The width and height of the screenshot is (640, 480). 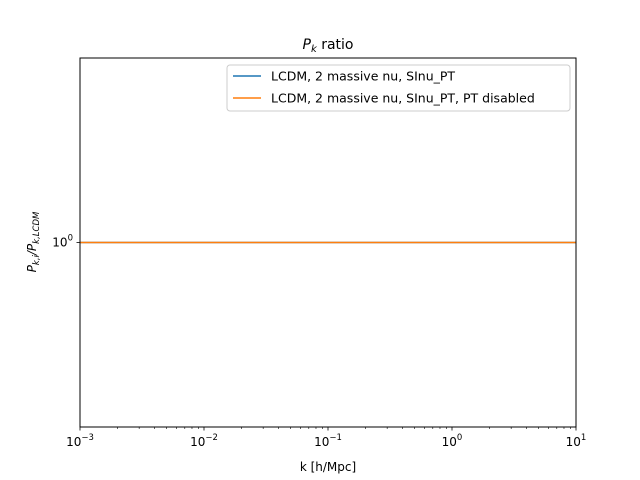 I want to click on y-axis-label: Pk,i/Pk,LCDM, so click(x=33, y=241).